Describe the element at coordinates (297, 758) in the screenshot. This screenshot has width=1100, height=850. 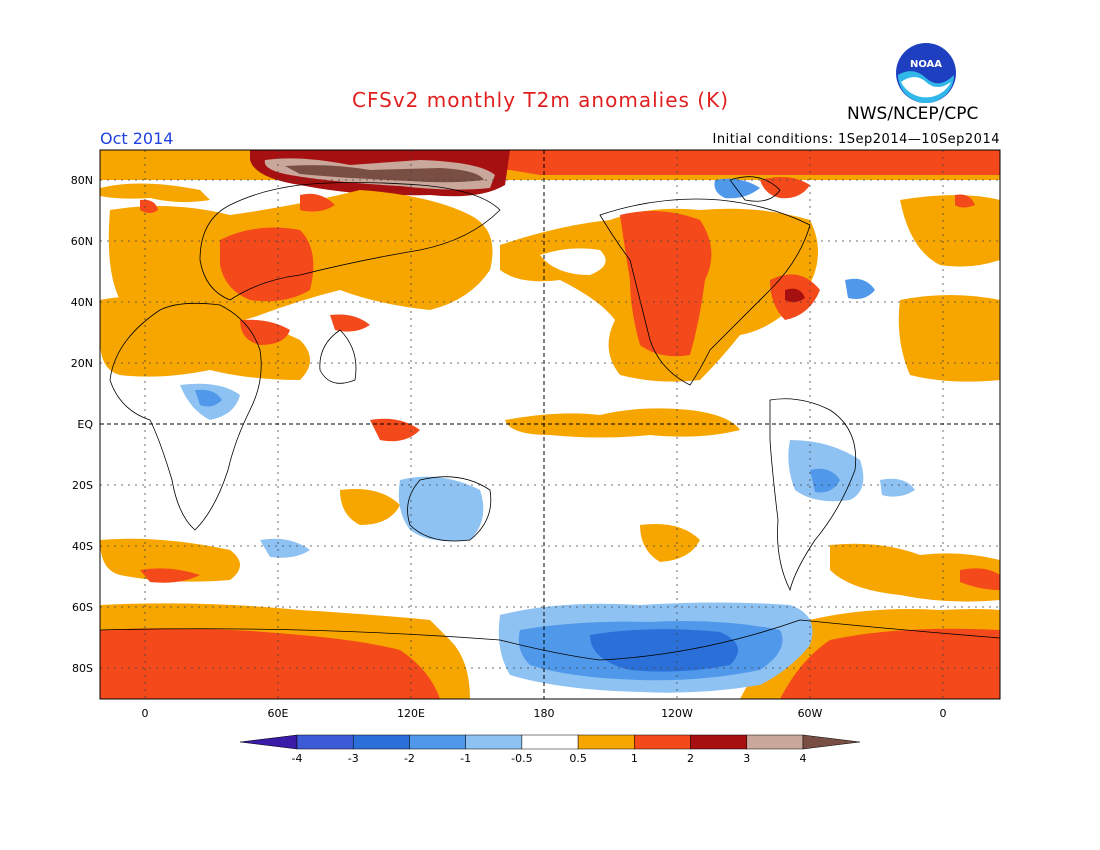
I see `colorbar-label: -4` at that location.